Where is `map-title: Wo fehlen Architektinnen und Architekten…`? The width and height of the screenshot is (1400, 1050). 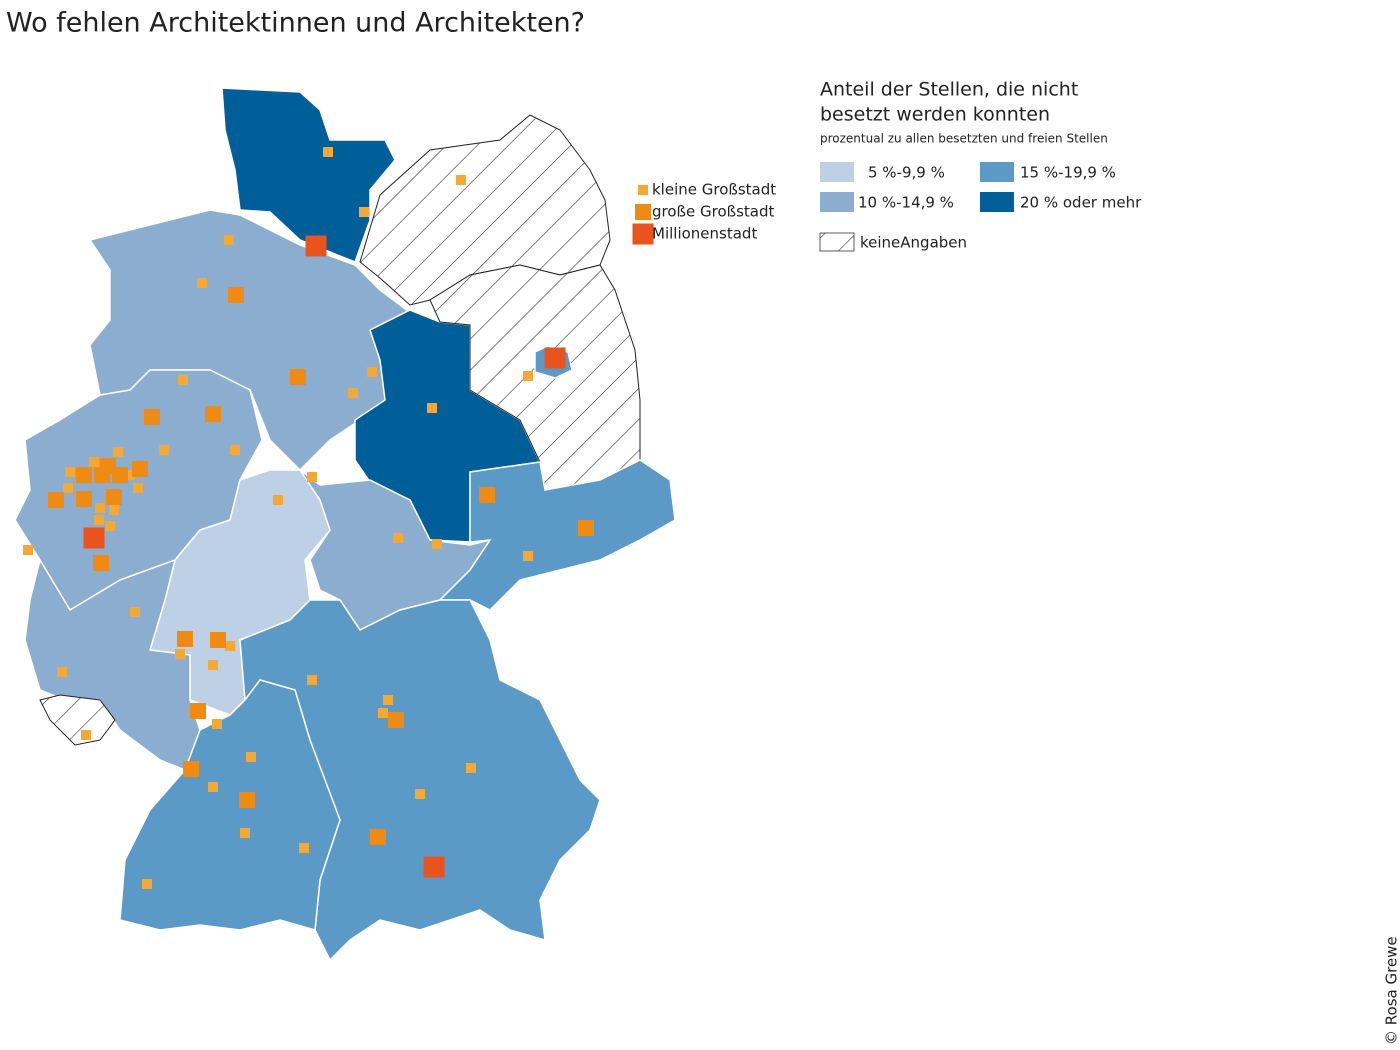
map-title: Wo fehlen Architektinnen und Architekten… is located at coordinates (295, 23).